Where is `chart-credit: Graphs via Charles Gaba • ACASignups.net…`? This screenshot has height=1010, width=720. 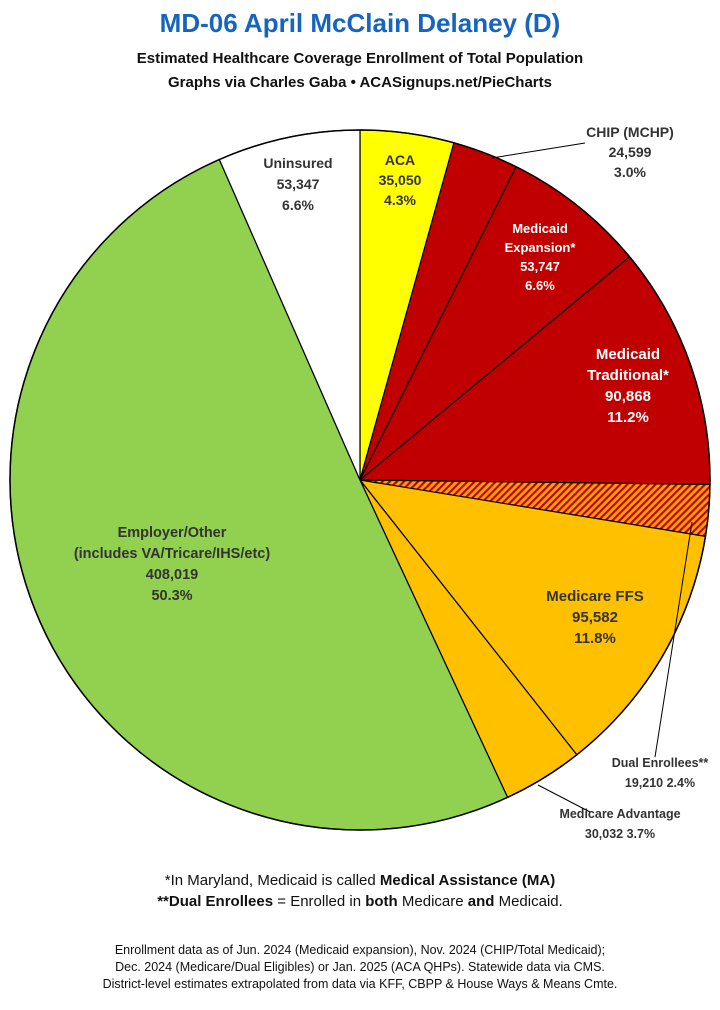
chart-credit: Graphs via Charles Gaba • ACASignups.net… is located at coordinates (360, 82).